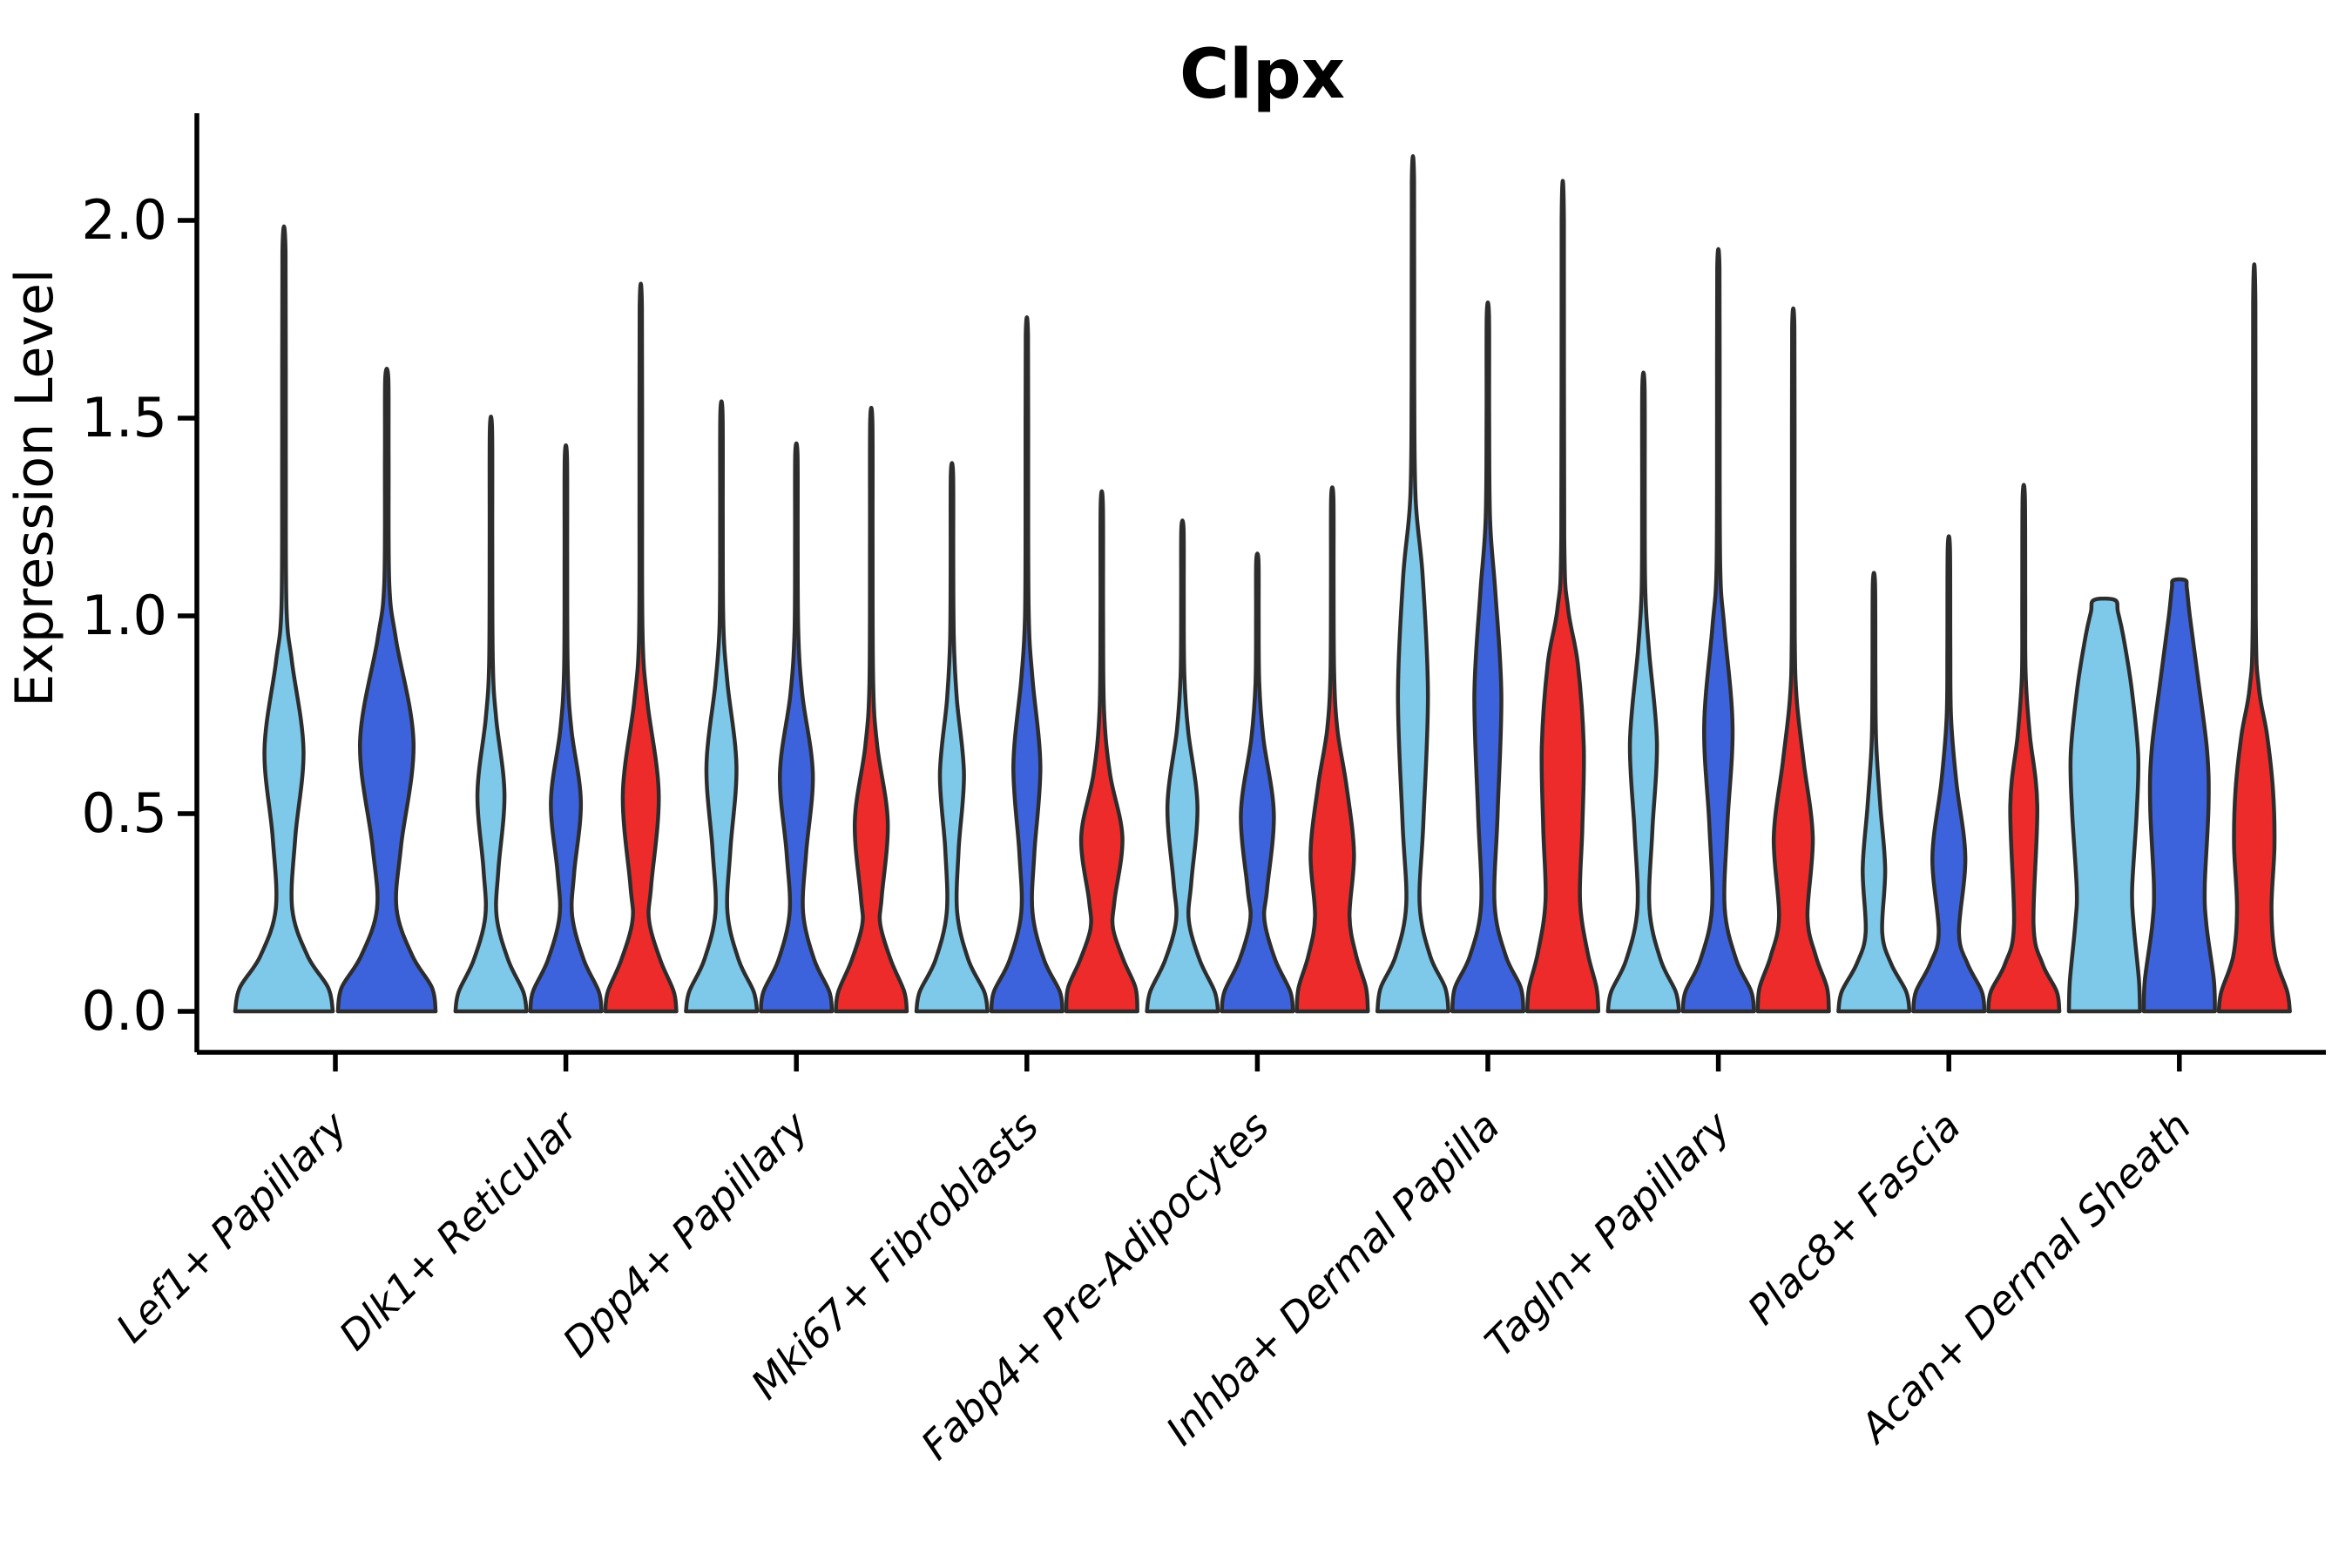 This screenshot has height=1568, width=2352. Describe the element at coordinates (124, 1011) in the screenshot. I see `y-tick-label: 0.0` at that location.